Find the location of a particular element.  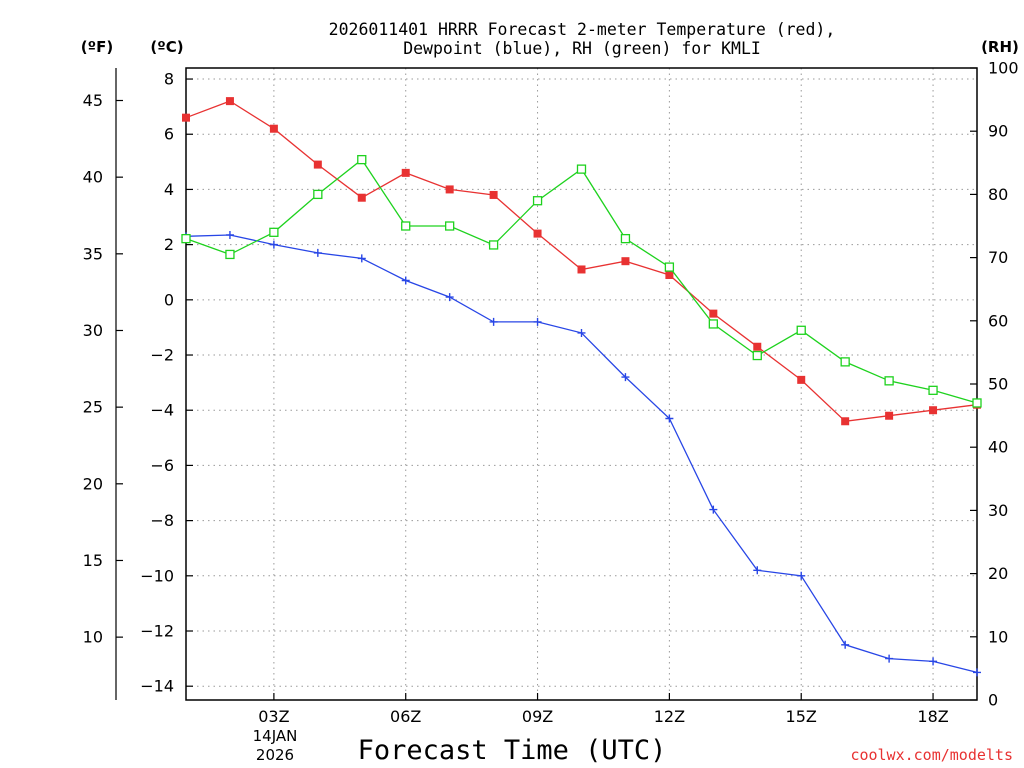

celsius-tick-label: 6 is located at coordinates (169, 134).